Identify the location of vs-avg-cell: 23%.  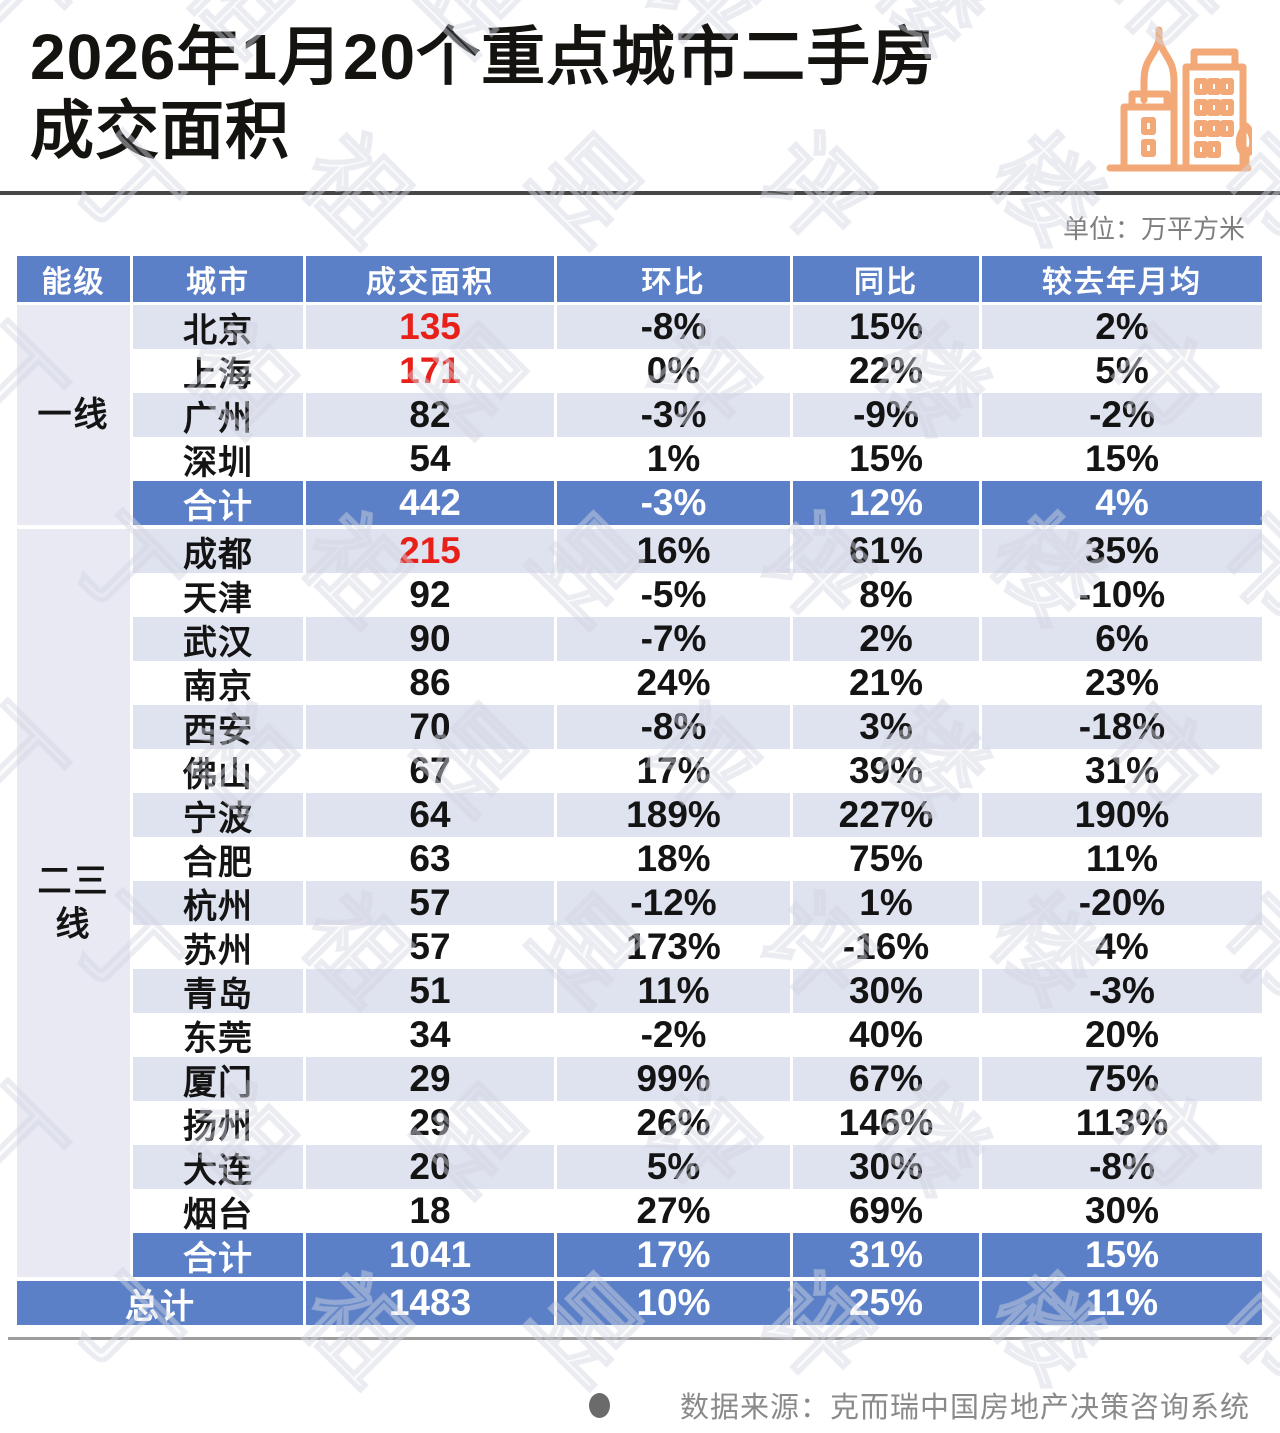
(1122, 683).